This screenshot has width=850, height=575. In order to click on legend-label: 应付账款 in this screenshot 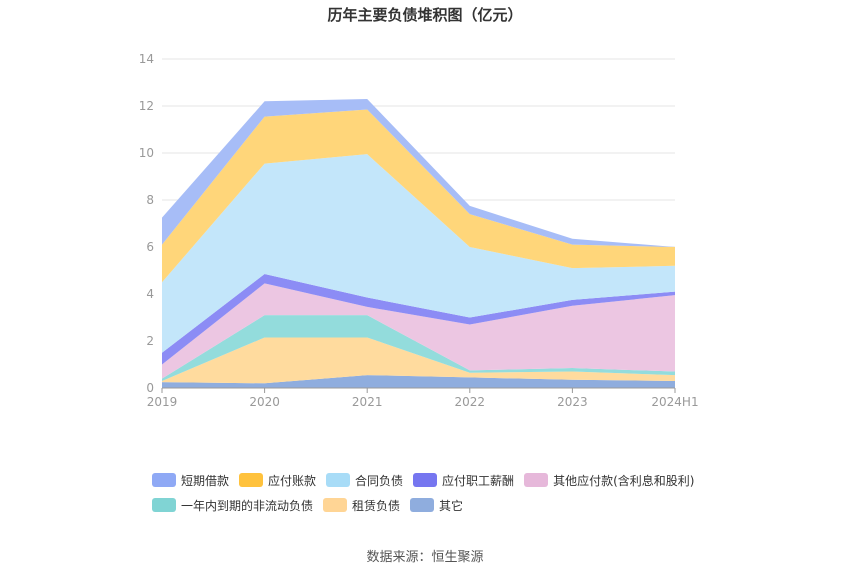, I will do `click(292, 480)`.